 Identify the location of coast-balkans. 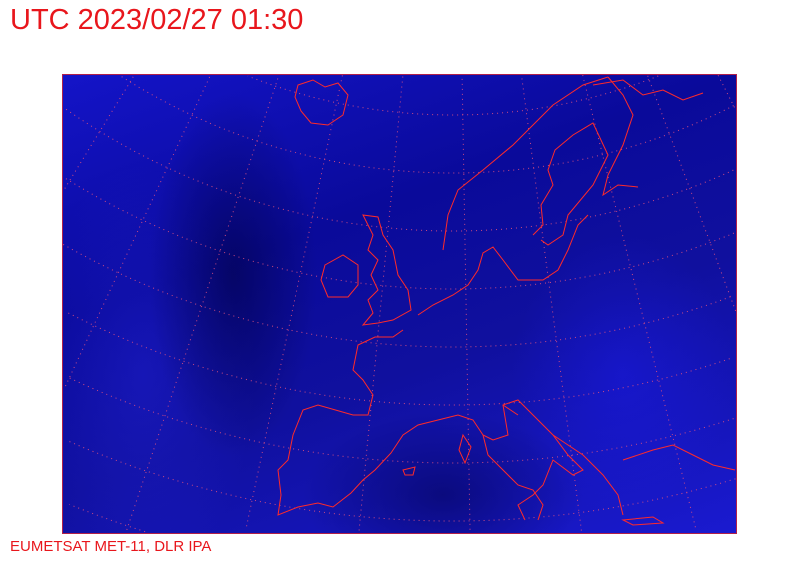
(644, 475).